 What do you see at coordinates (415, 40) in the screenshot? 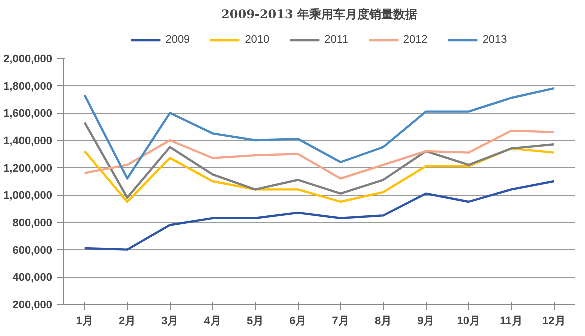
I see `legend-label: 2012` at bounding box center [415, 40].